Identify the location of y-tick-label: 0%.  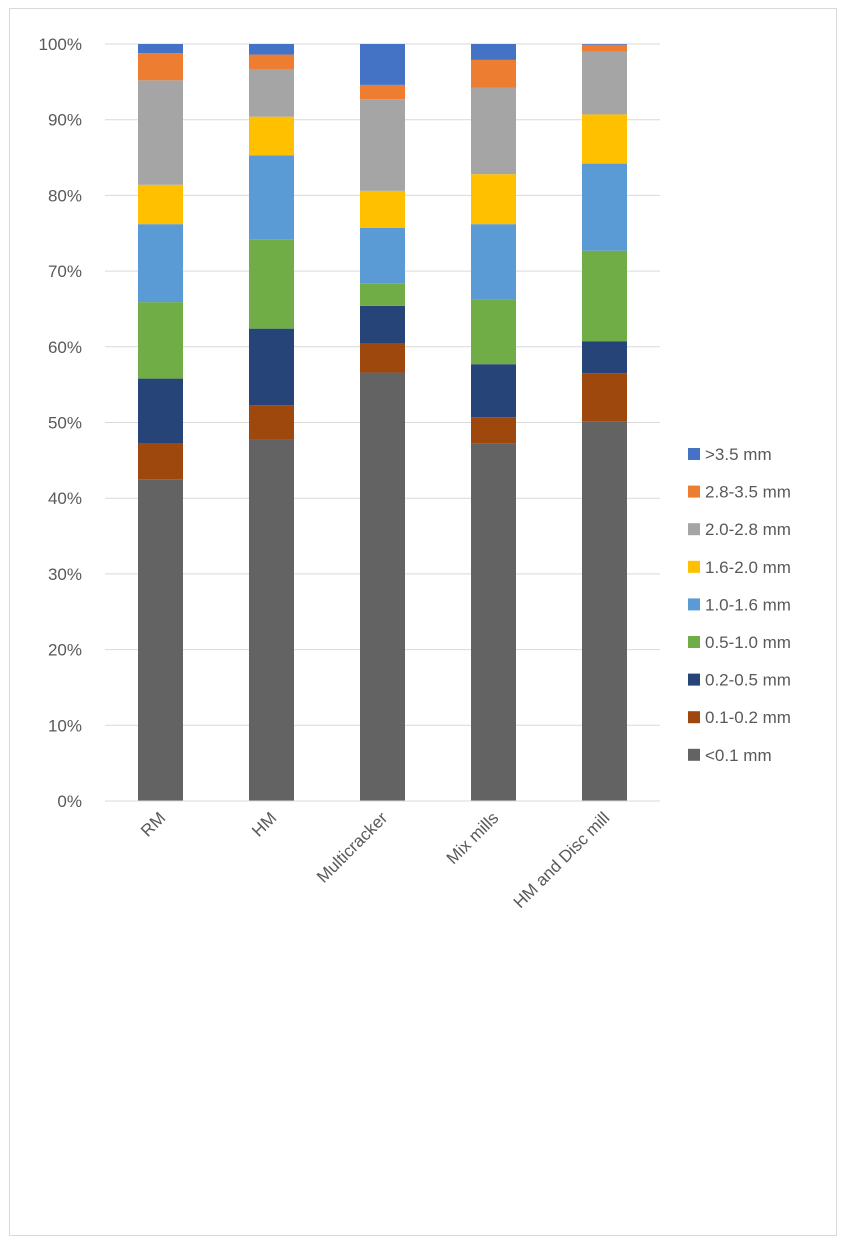
(69, 801).